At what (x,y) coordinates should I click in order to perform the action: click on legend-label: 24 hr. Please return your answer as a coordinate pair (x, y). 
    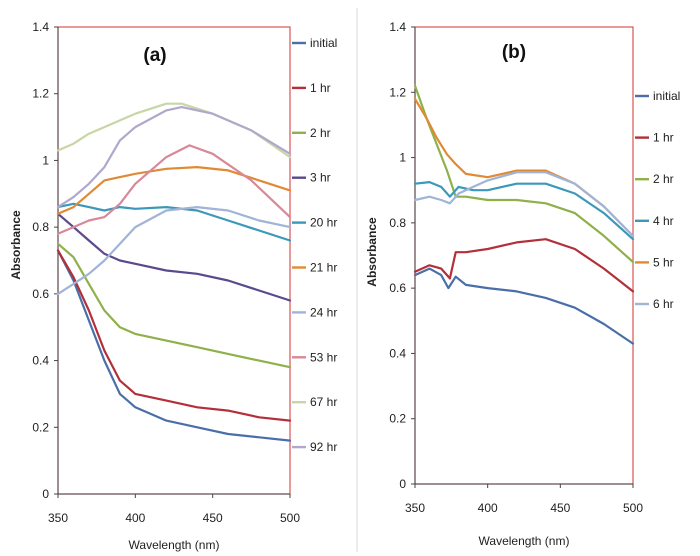
    Looking at the image, I should click on (323, 312).